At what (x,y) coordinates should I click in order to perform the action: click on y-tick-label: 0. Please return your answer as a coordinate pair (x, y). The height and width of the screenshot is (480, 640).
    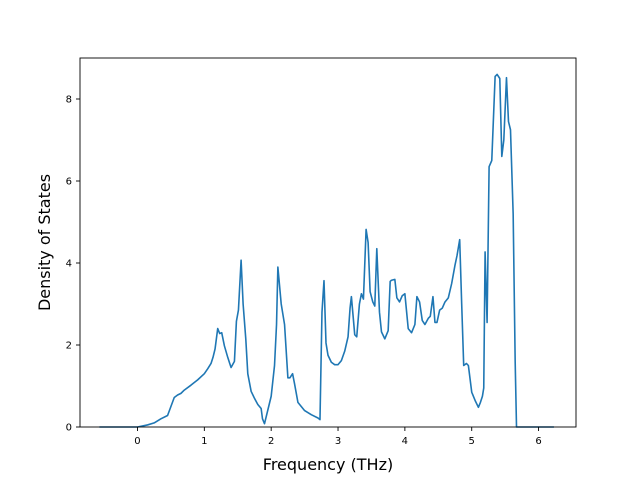
    Looking at the image, I should click on (69, 428).